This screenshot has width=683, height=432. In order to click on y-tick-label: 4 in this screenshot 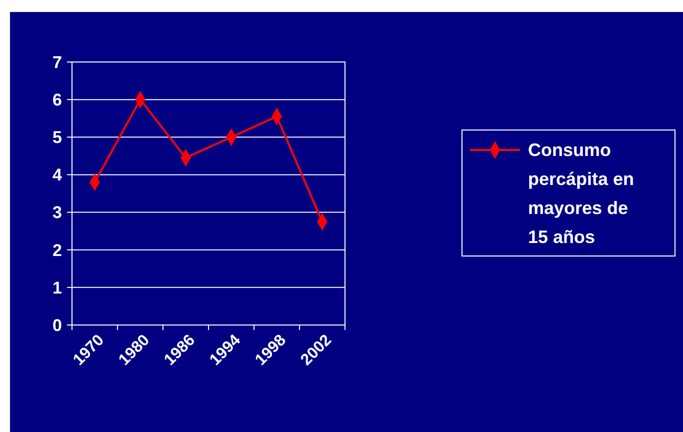, I will do `click(57, 175)`.